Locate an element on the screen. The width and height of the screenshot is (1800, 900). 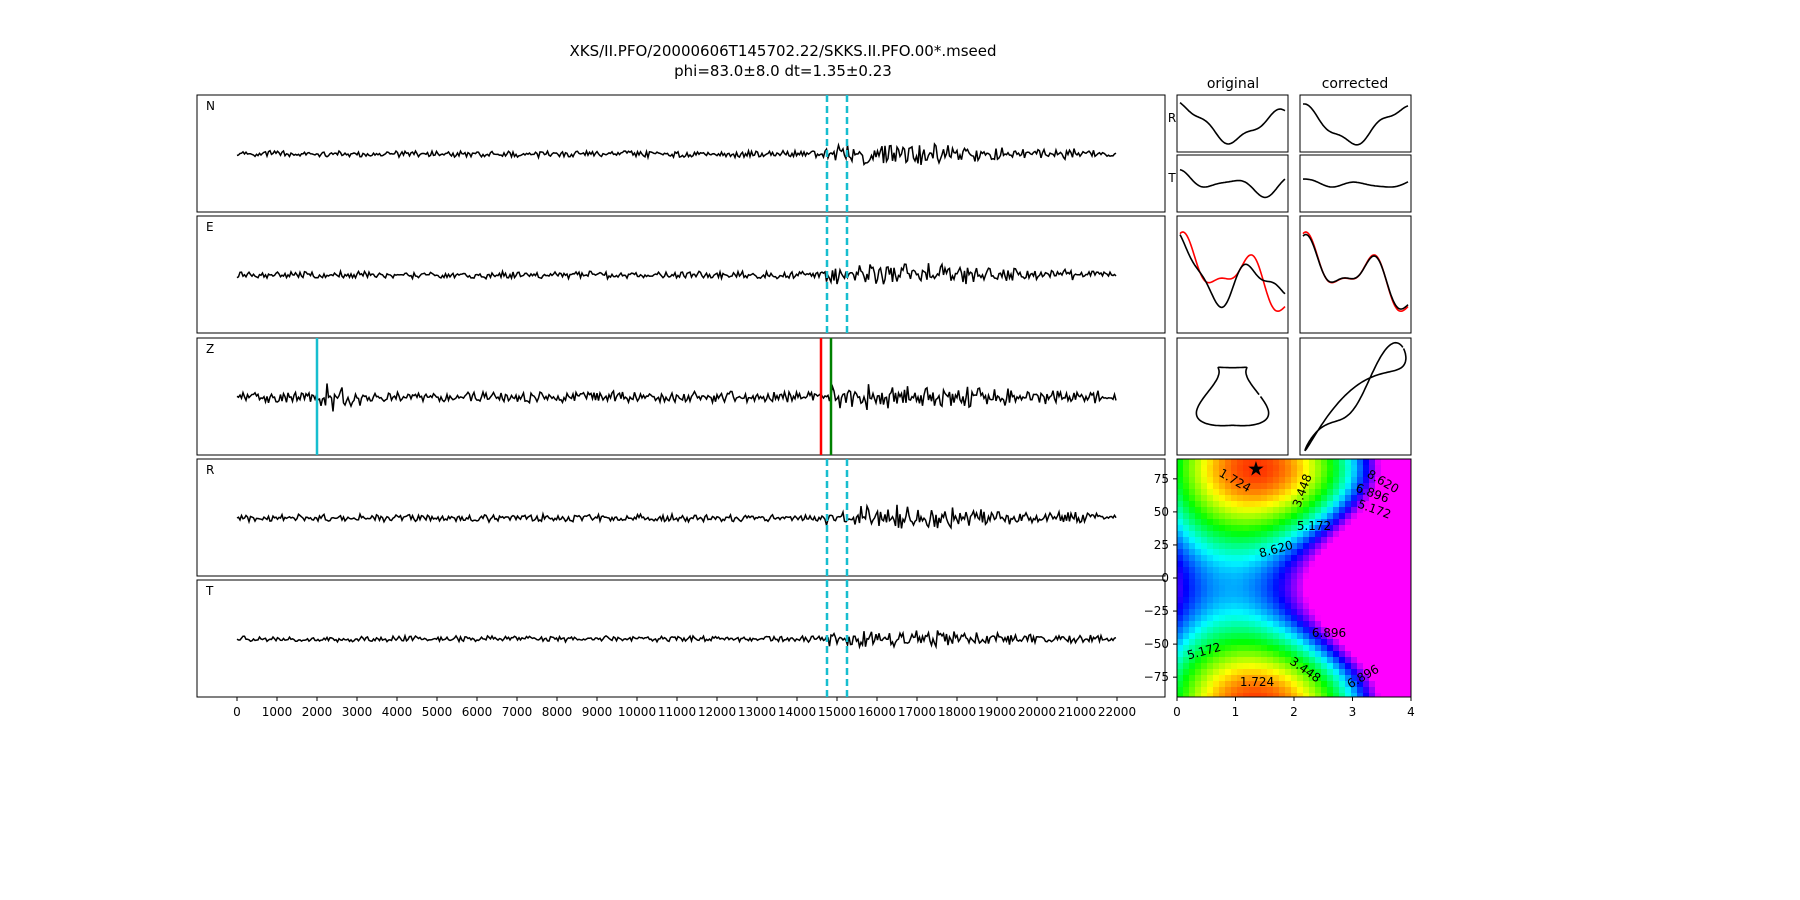
column-title-original: original is located at coordinates (1233, 84).